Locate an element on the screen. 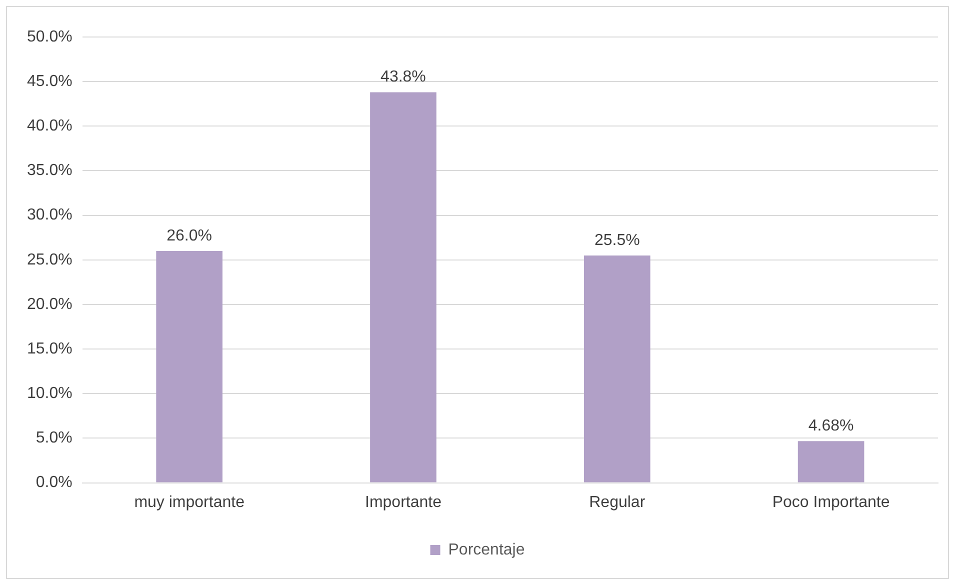 The width and height of the screenshot is (957, 583). y-tick-label: 25.0% is located at coordinates (49, 259).